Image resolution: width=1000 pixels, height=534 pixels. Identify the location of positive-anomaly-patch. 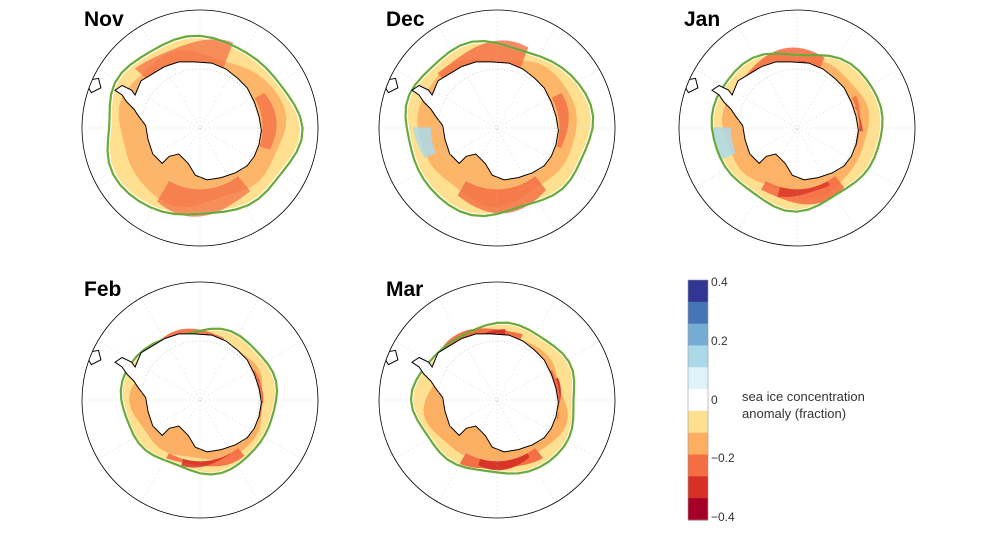
(424, 142).